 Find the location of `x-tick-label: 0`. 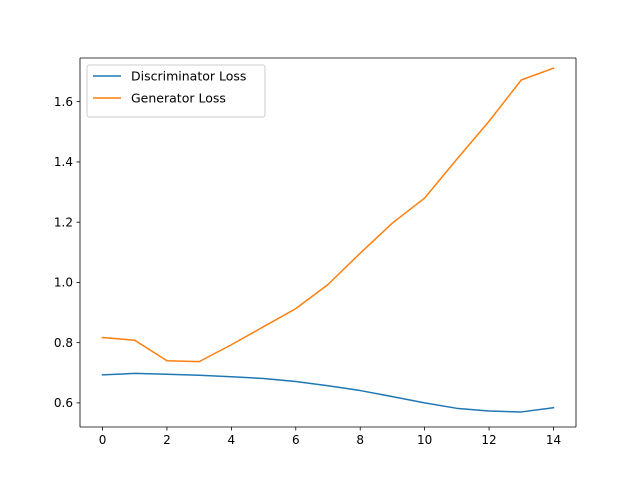

x-tick-label: 0 is located at coordinates (103, 440).